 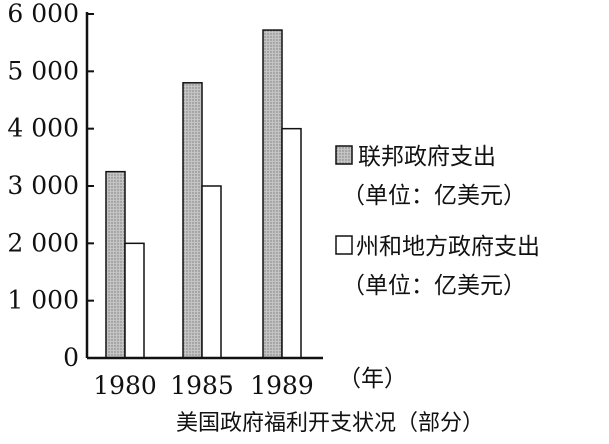 What do you see at coordinates (71, 357) in the screenshot?
I see `y-tick-label-0: 0` at bounding box center [71, 357].